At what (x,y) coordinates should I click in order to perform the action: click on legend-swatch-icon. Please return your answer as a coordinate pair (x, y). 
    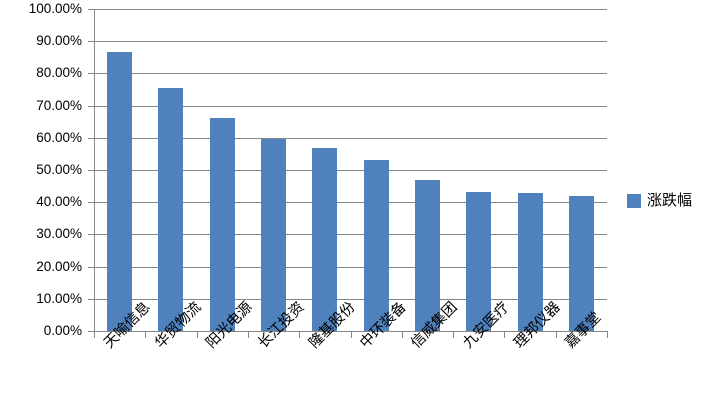
    Looking at the image, I should click on (634, 200).